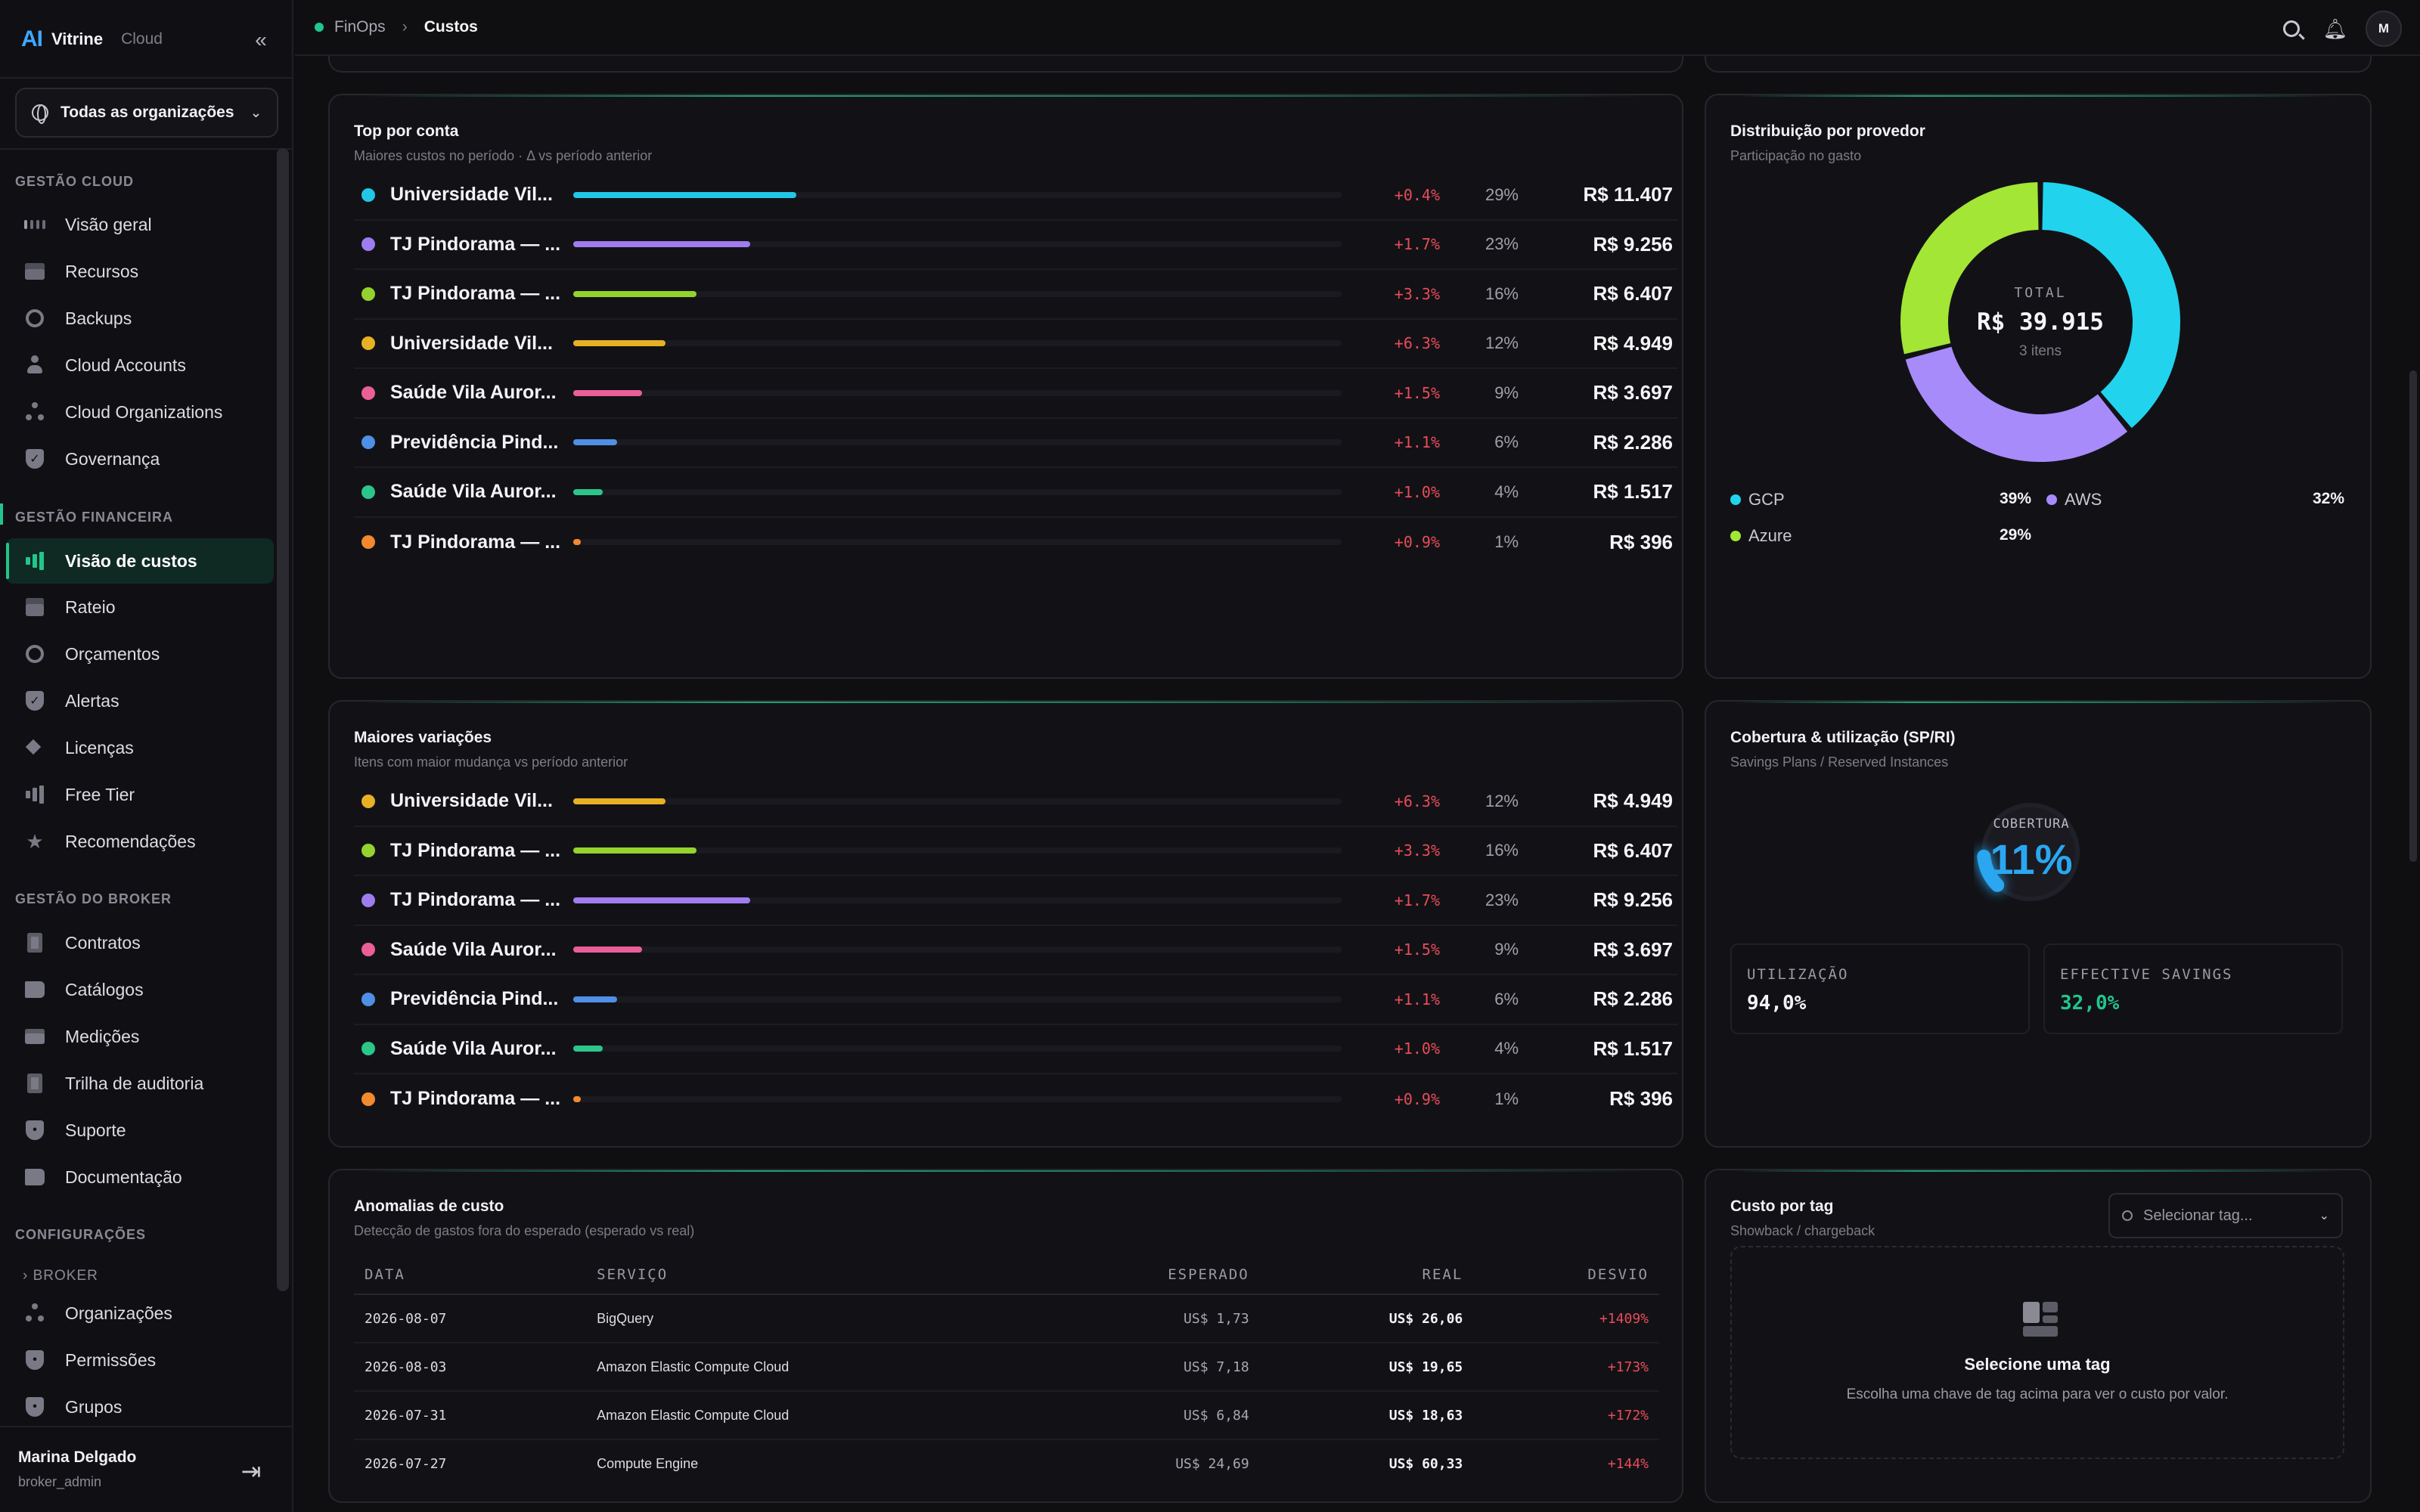 The height and width of the screenshot is (1512, 2420). I want to click on column-header: REAL, so click(1366, 1275).